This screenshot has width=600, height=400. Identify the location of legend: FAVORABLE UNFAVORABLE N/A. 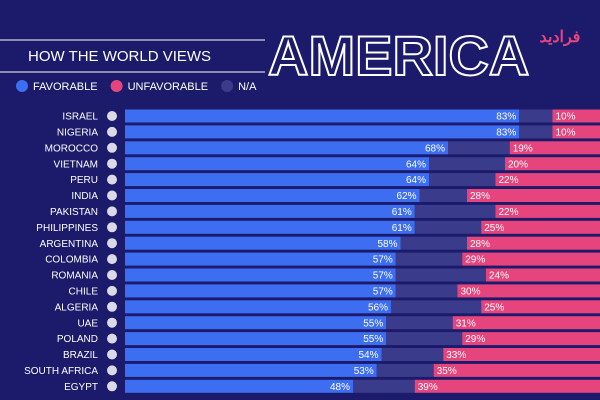
(136, 86).